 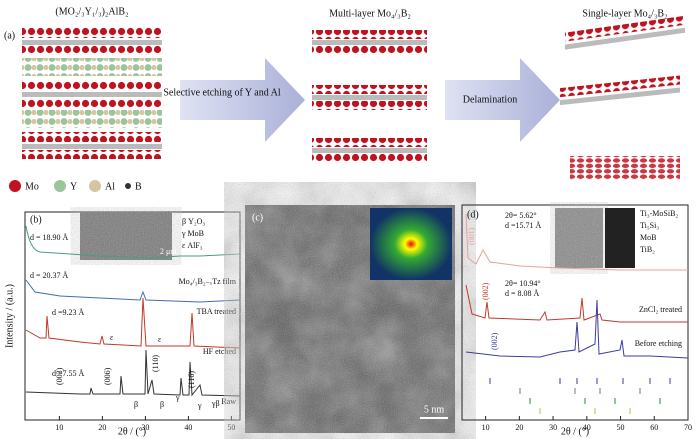 What do you see at coordinates (192, 233) in the screenshot?
I see `legend-label: γ MoB` at bounding box center [192, 233].